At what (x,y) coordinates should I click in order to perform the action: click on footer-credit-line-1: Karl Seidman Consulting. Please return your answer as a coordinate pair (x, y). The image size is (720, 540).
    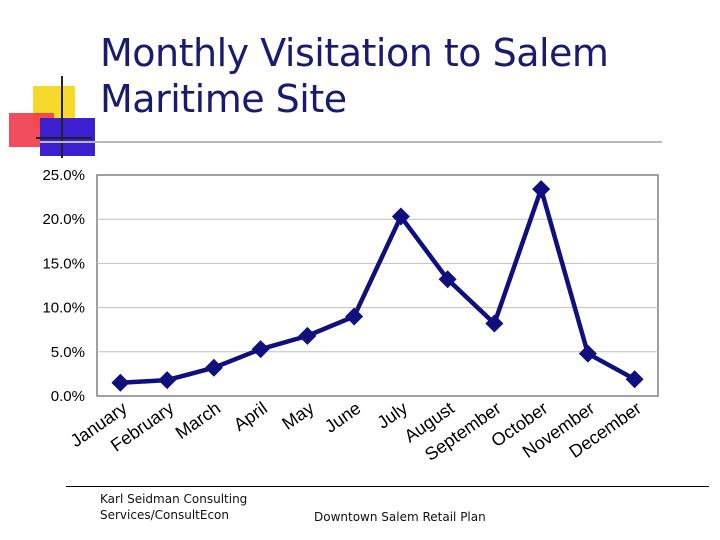
    Looking at the image, I should click on (174, 499).